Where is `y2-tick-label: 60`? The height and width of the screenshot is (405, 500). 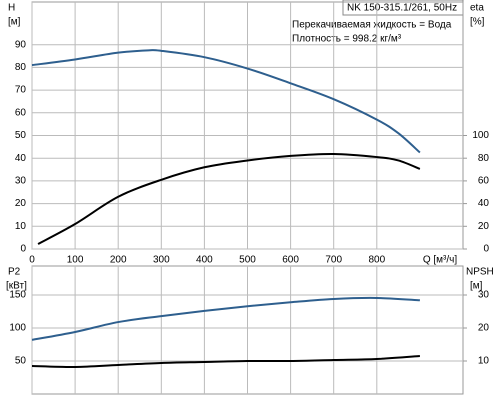 y2-tick-label: 60 is located at coordinates (484, 181).